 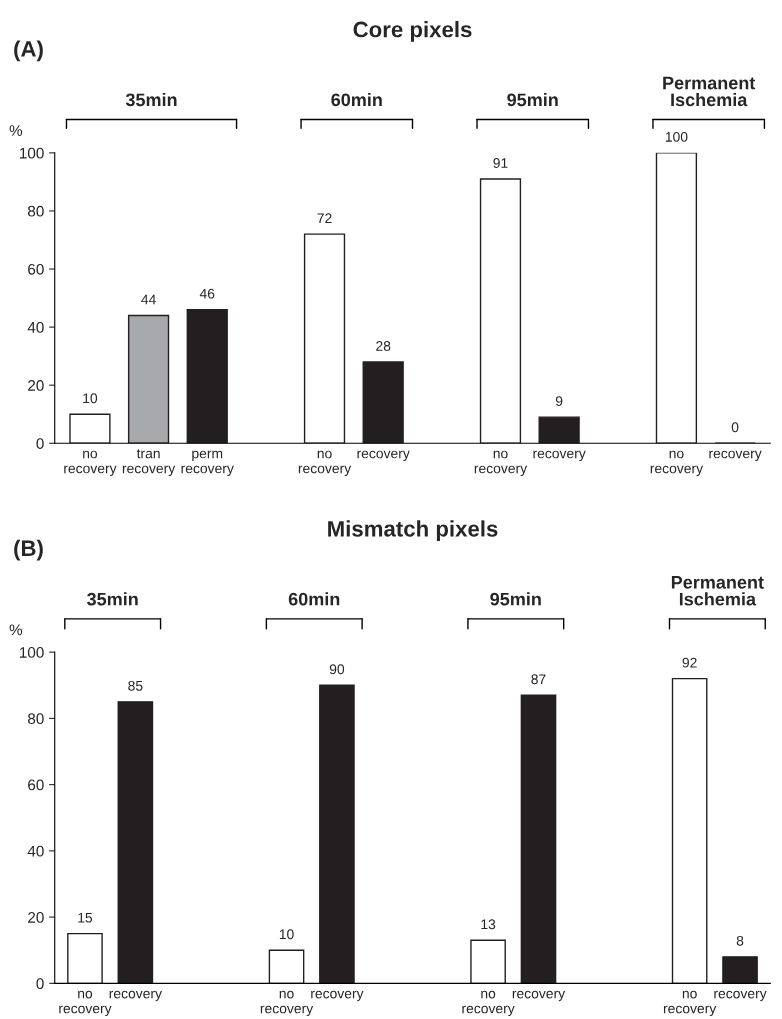 I want to click on chart-title: Mismatch pixels, so click(x=413, y=531).